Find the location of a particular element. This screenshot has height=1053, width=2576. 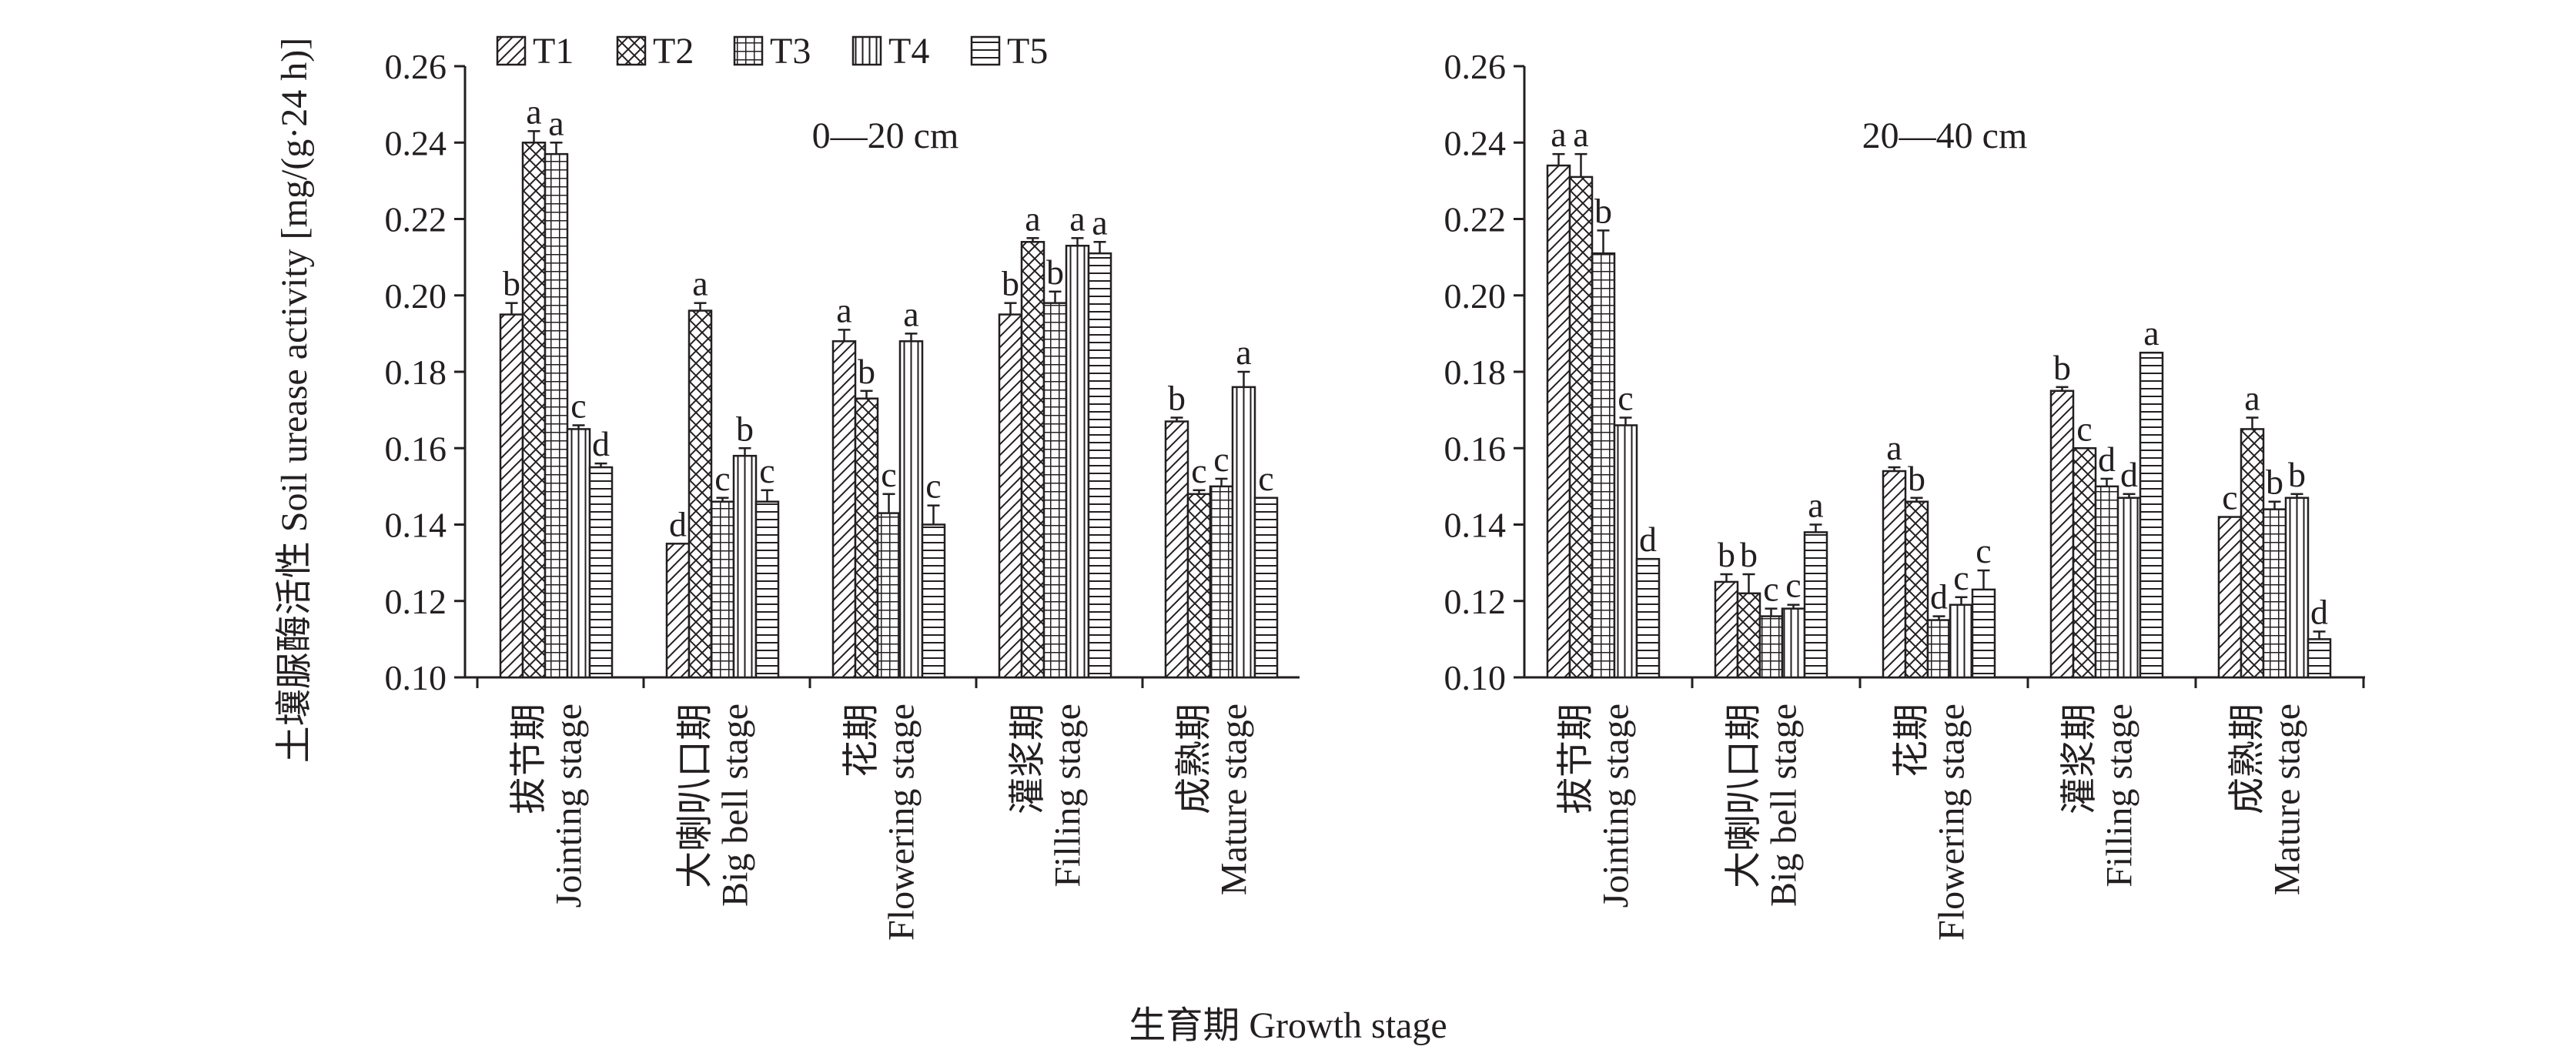

legend-item-t1: T1 is located at coordinates (535, 51).